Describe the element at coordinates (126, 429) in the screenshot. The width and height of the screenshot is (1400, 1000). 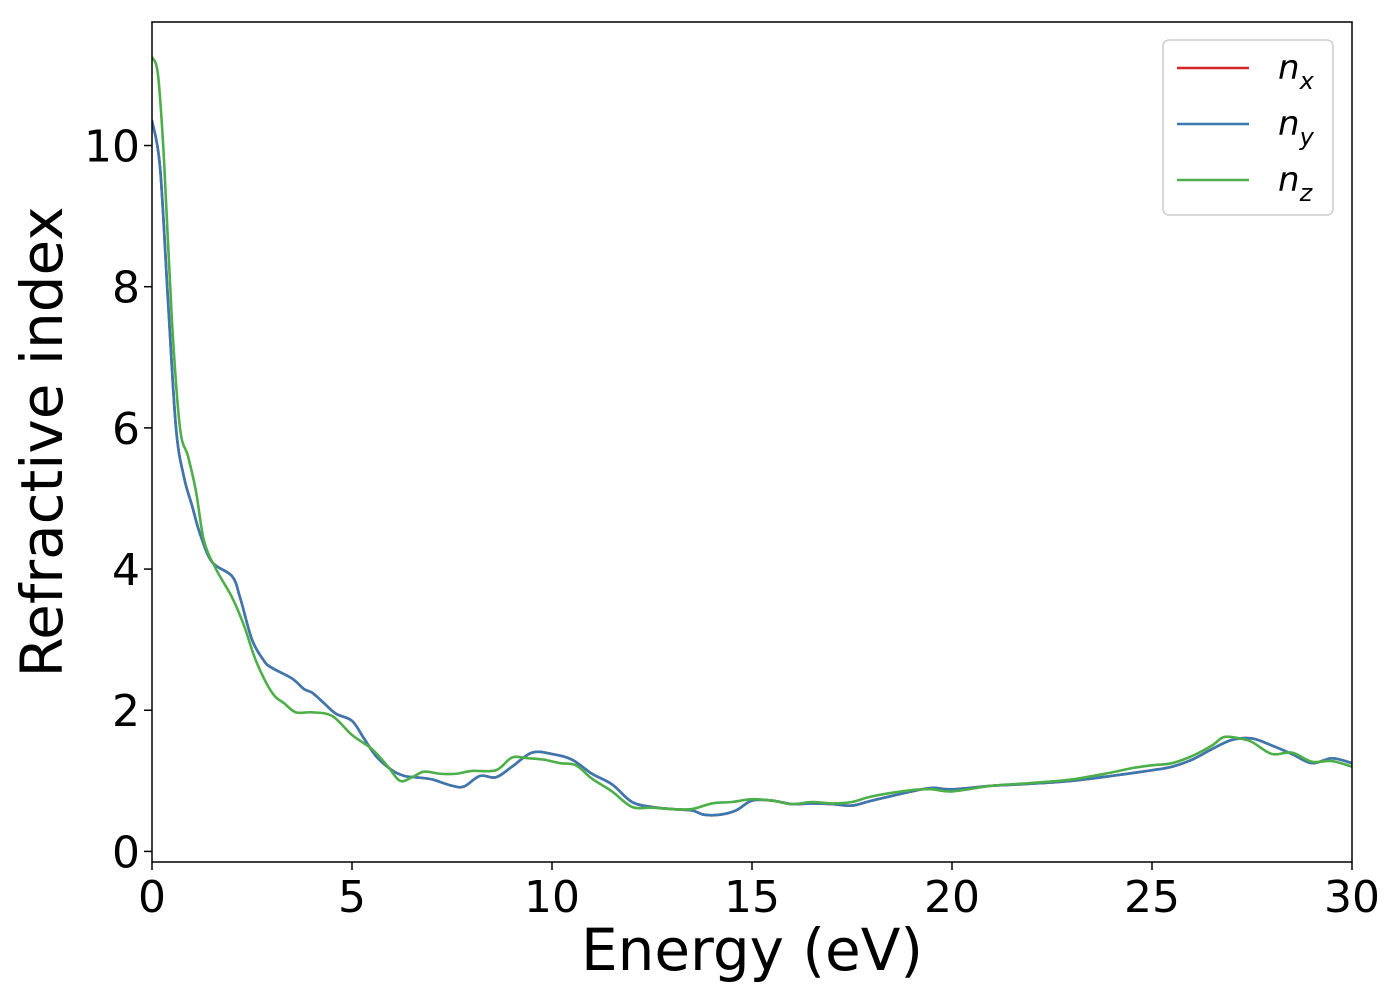
I see `y-tick-label: 6` at that location.